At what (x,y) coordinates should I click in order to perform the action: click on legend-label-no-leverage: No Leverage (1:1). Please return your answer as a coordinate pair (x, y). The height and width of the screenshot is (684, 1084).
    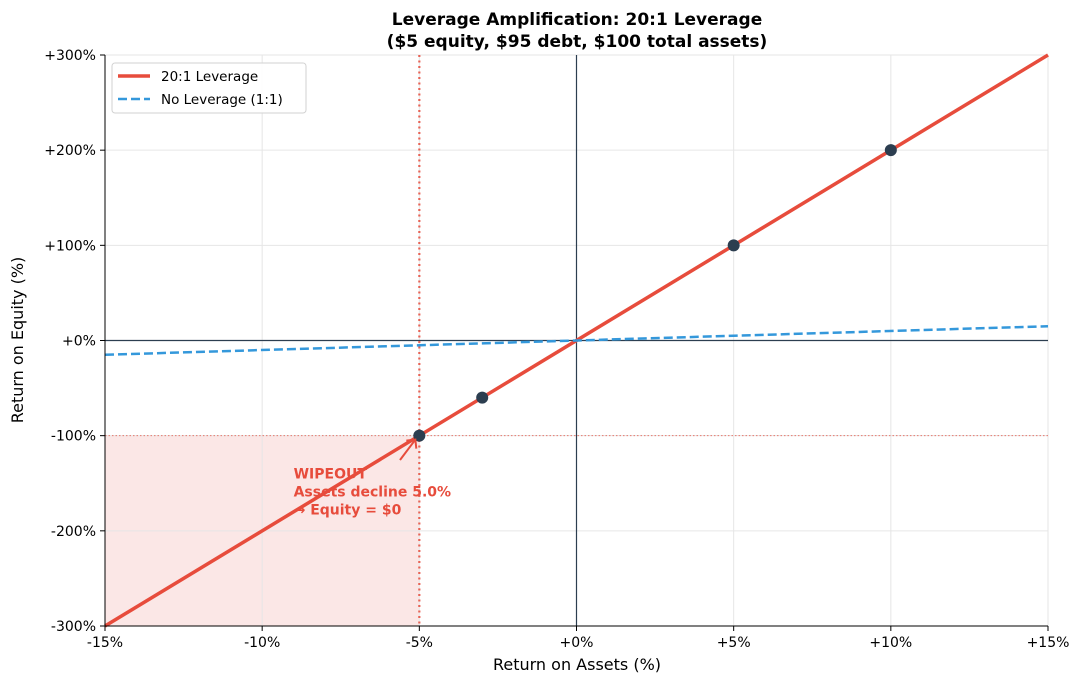
    Looking at the image, I should click on (222, 100).